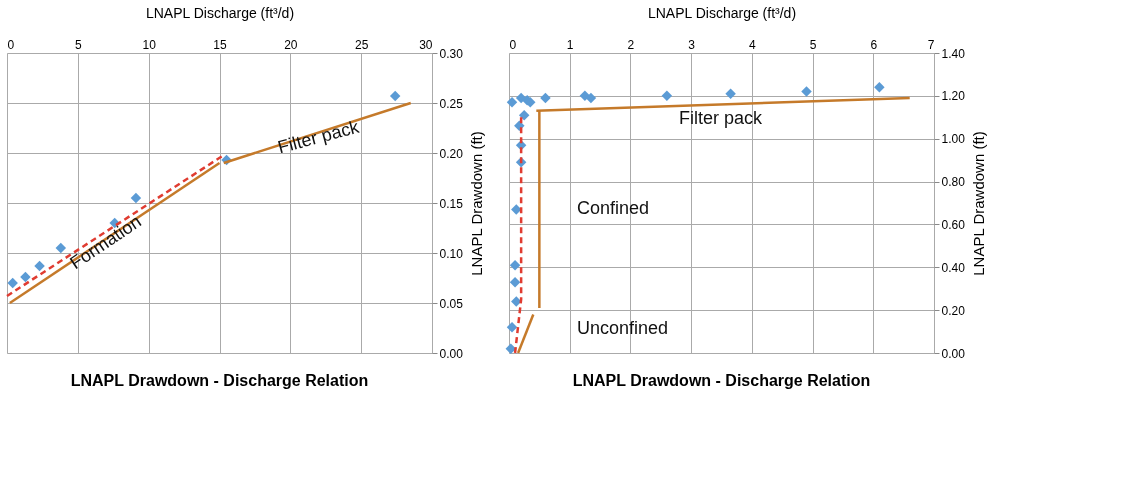  Describe the element at coordinates (451, 303) in the screenshot. I see `y-tick-label: 0.05` at that location.